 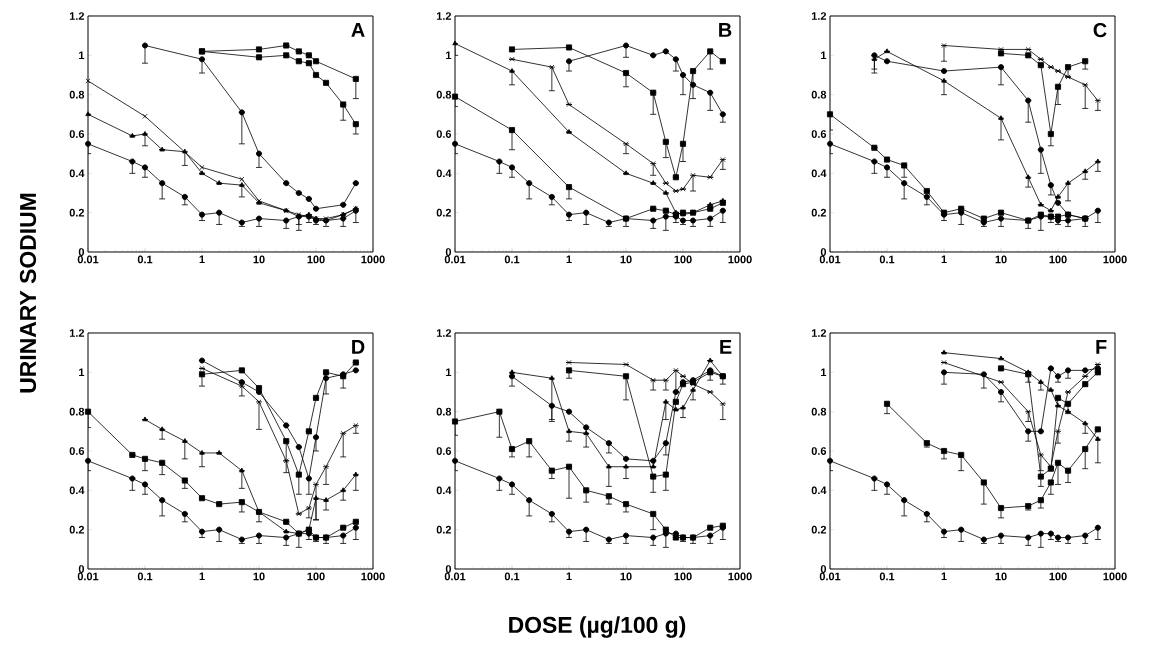 What do you see at coordinates (1101, 347) in the screenshot?
I see `chart-title: F` at bounding box center [1101, 347].